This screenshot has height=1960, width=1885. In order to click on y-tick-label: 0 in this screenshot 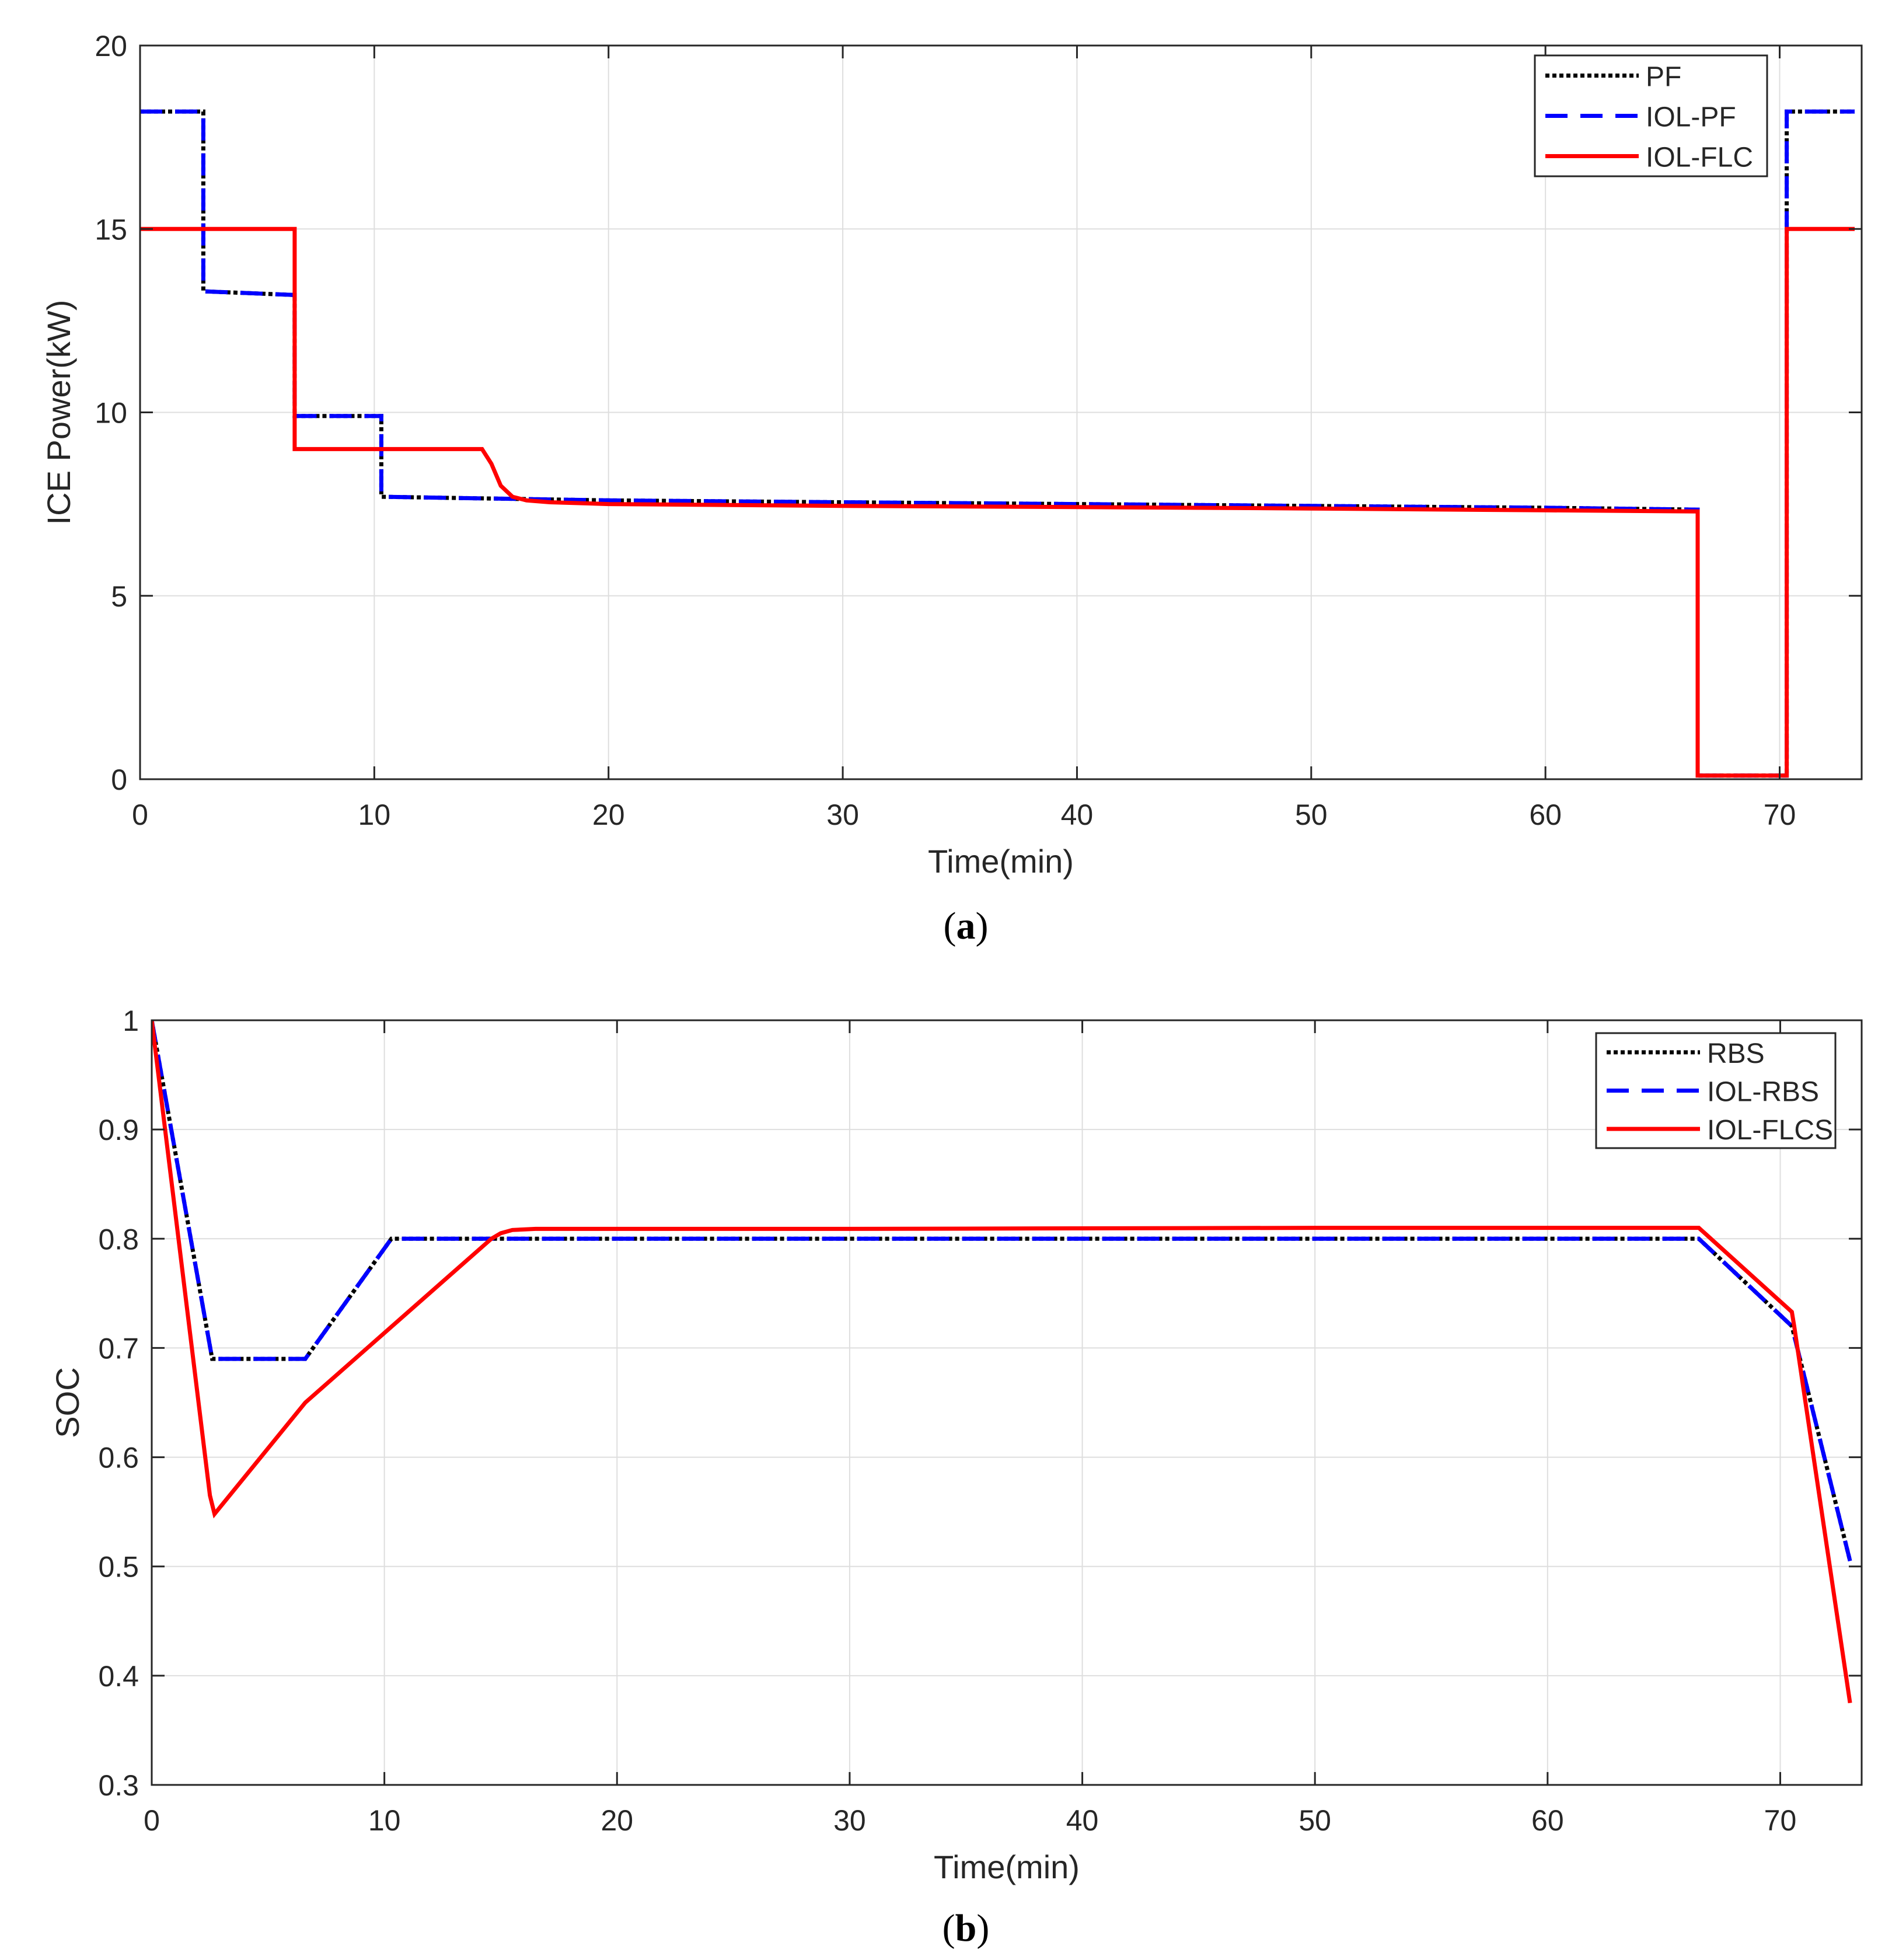, I will do `click(119, 779)`.